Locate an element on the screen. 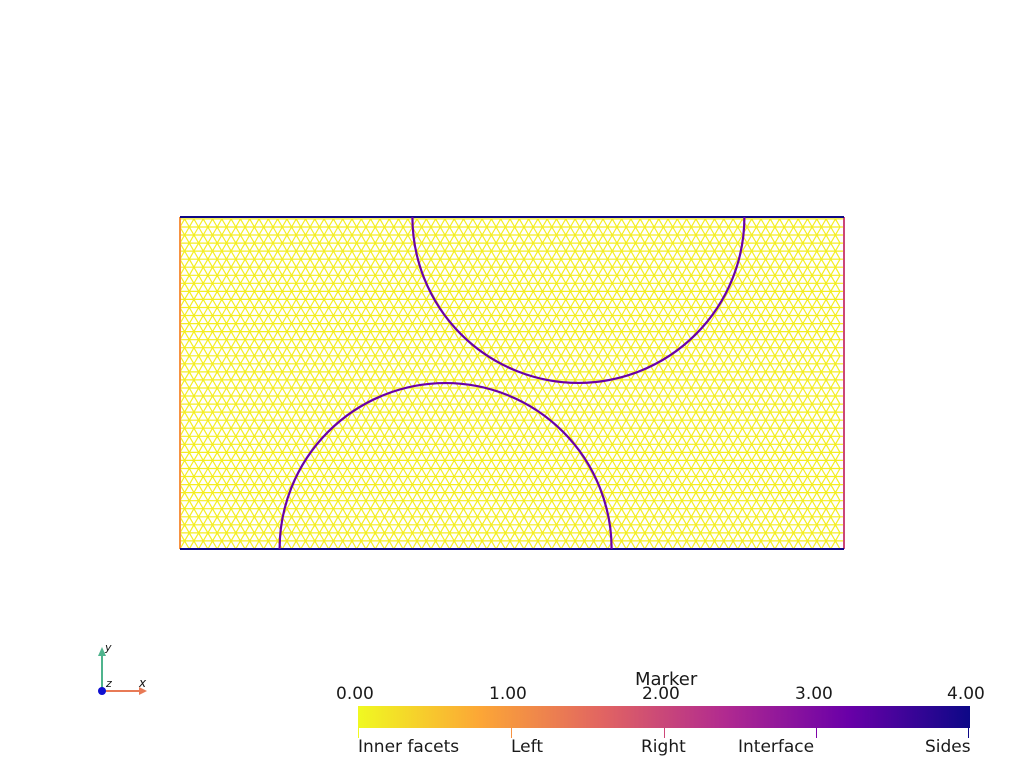 The width and height of the screenshot is (1024, 768). y-axis-arrow is located at coordinates (102, 651).